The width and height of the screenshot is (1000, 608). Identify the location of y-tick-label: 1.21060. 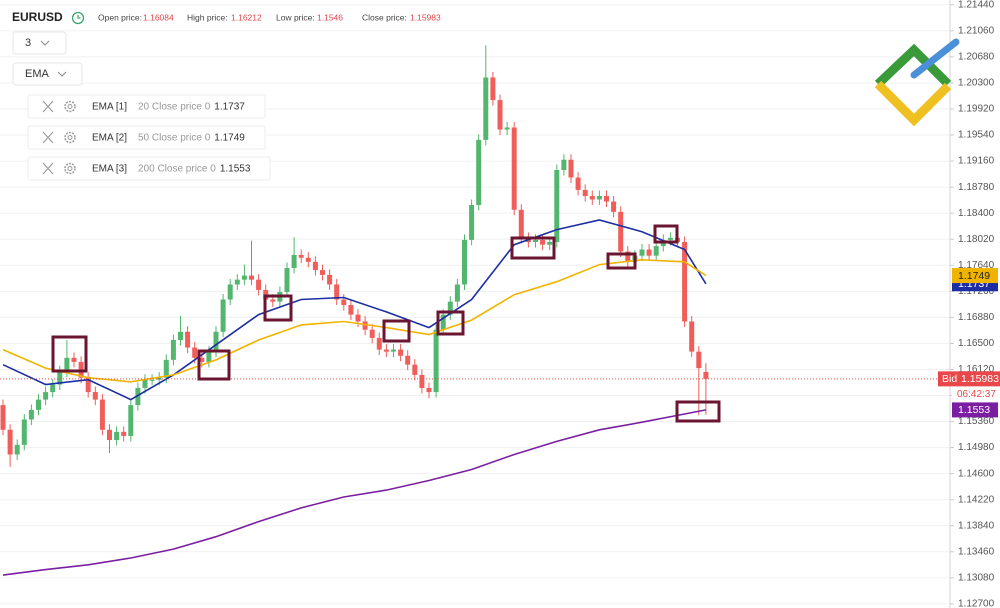
(976, 30).